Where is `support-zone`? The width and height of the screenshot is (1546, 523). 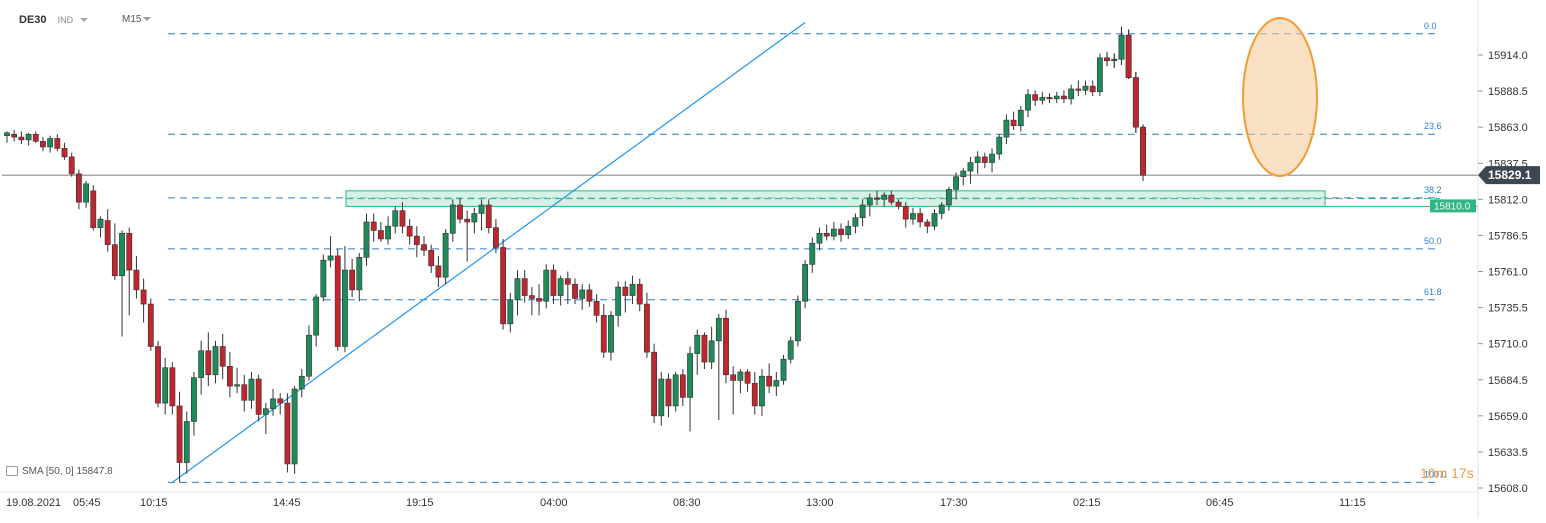 support-zone is located at coordinates (911, 198).